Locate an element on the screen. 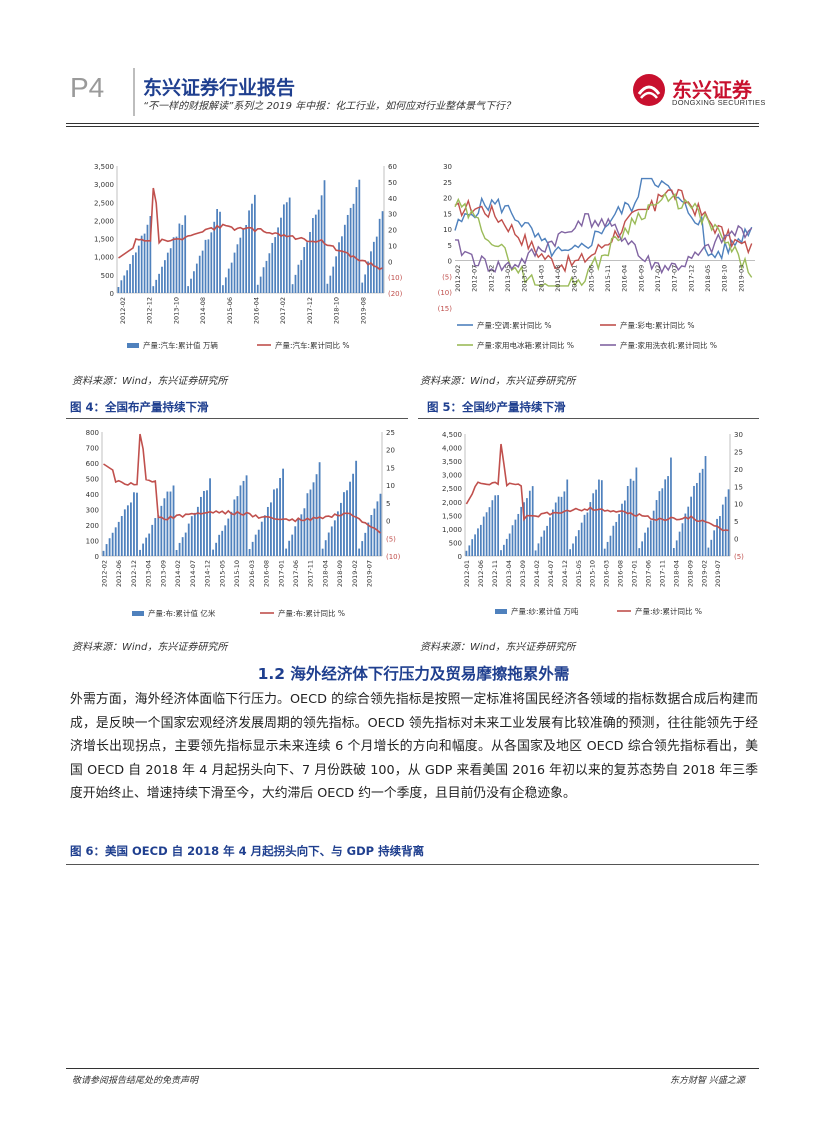  figure-5-caption: 图 5：全国纱产量持续下滑 is located at coordinates (496, 407).